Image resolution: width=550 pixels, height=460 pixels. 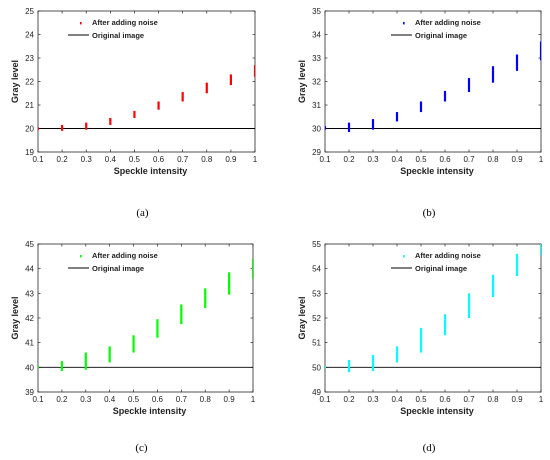 I want to click on y-tick-label: 41, so click(x=29, y=343).